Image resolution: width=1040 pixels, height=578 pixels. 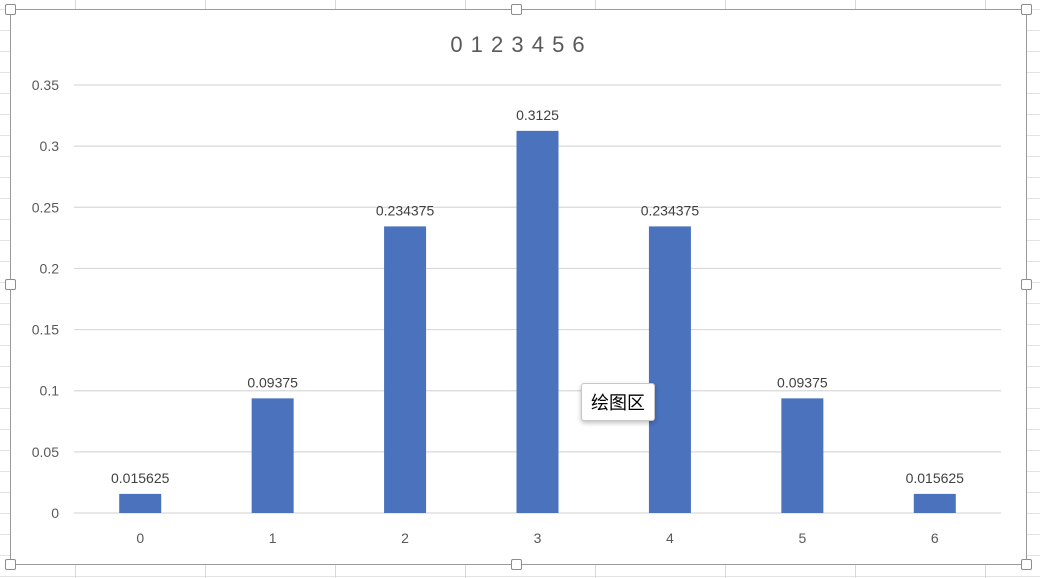 What do you see at coordinates (10, 284) in the screenshot?
I see `resize-handle-middle-left` at bounding box center [10, 284].